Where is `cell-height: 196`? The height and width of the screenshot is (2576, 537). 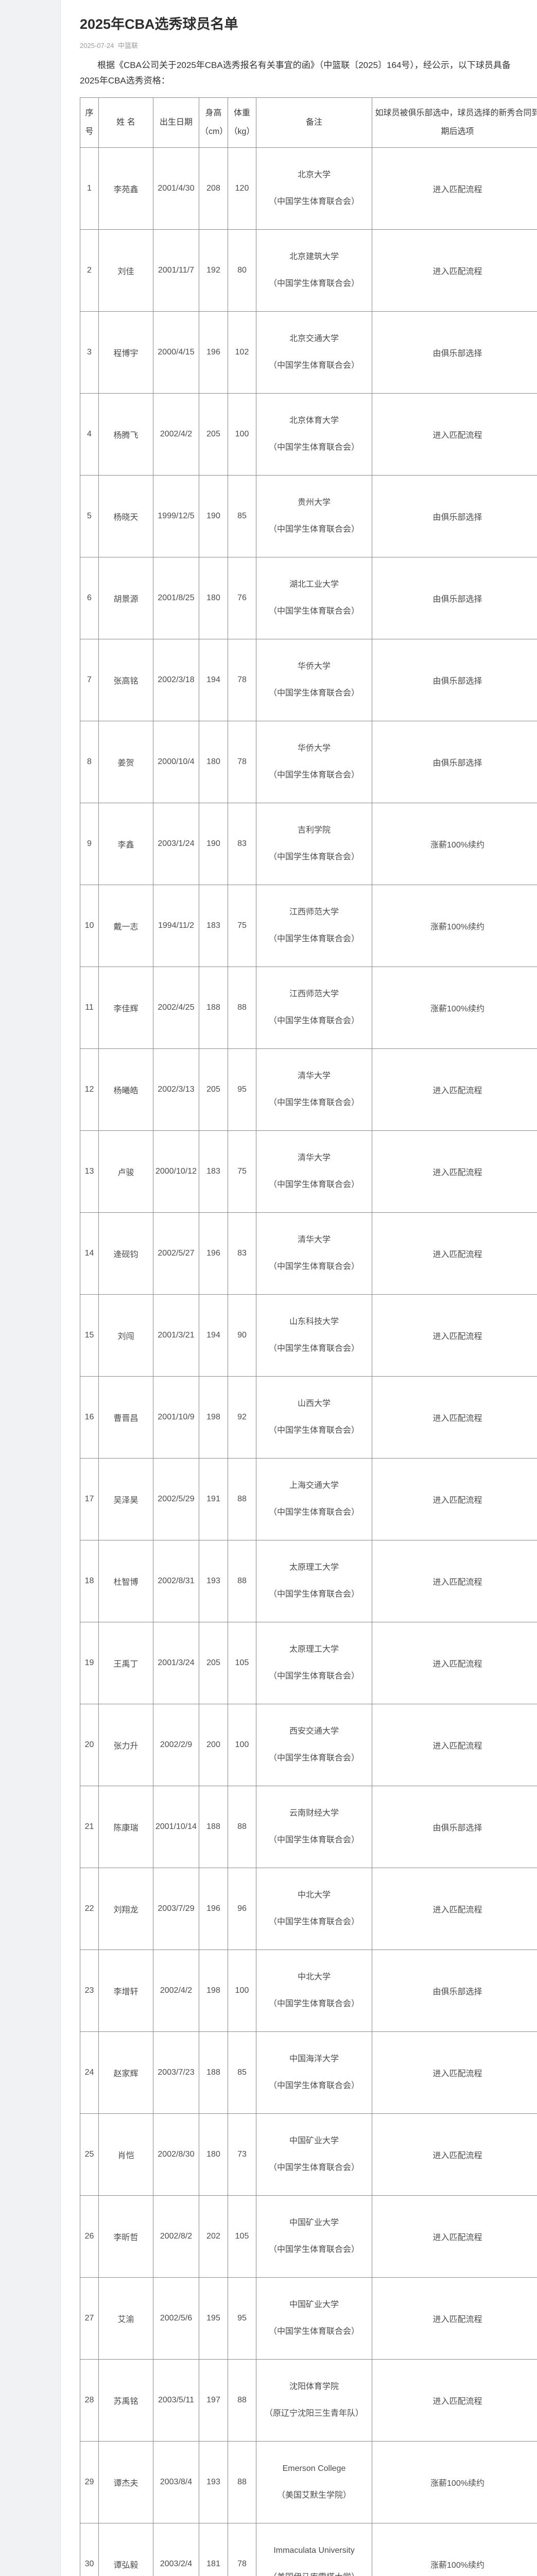
cell-height: 196 is located at coordinates (214, 352).